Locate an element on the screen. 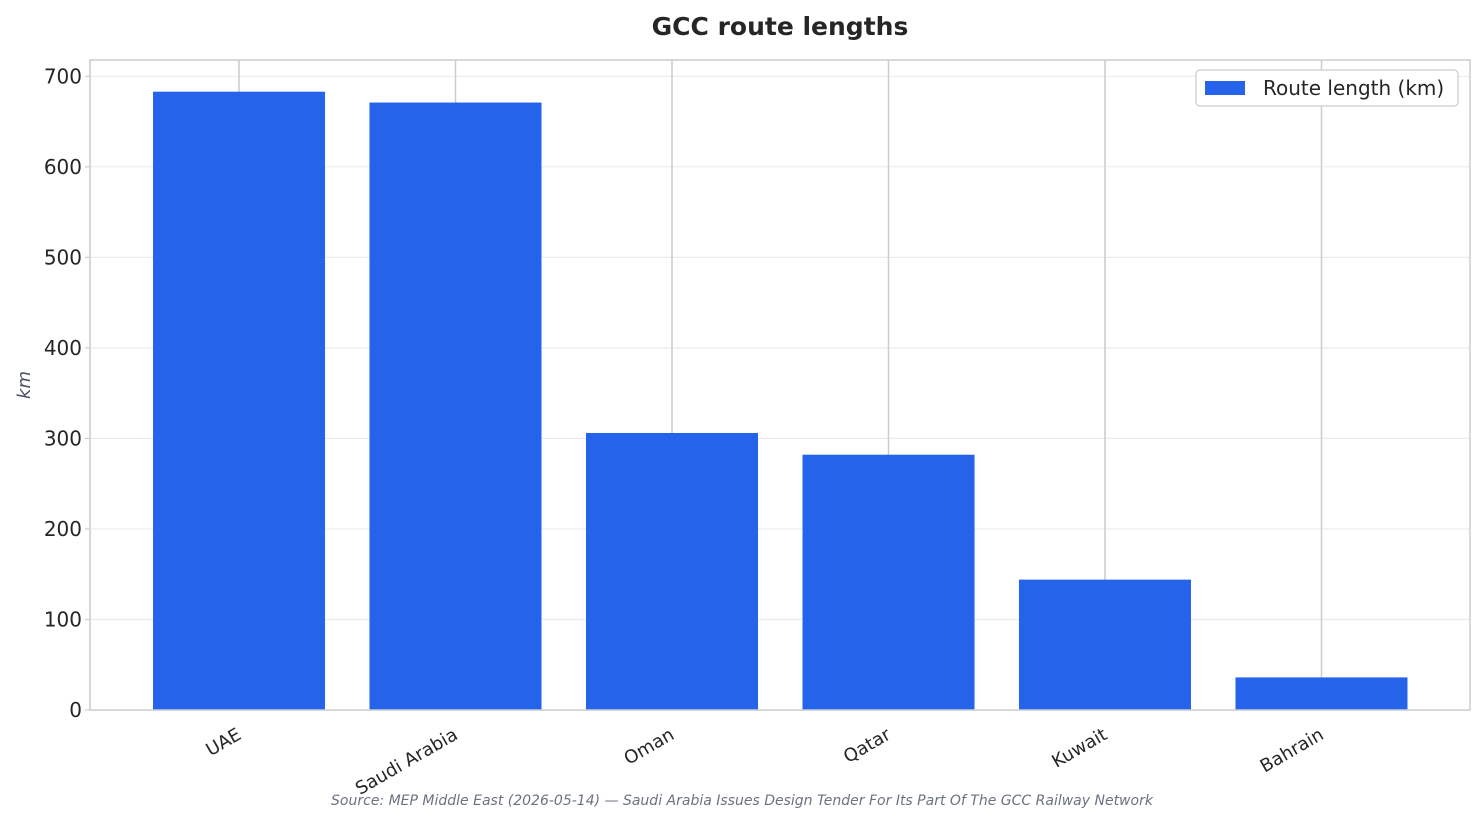  y-tick-label: 400 is located at coordinates (63, 348).